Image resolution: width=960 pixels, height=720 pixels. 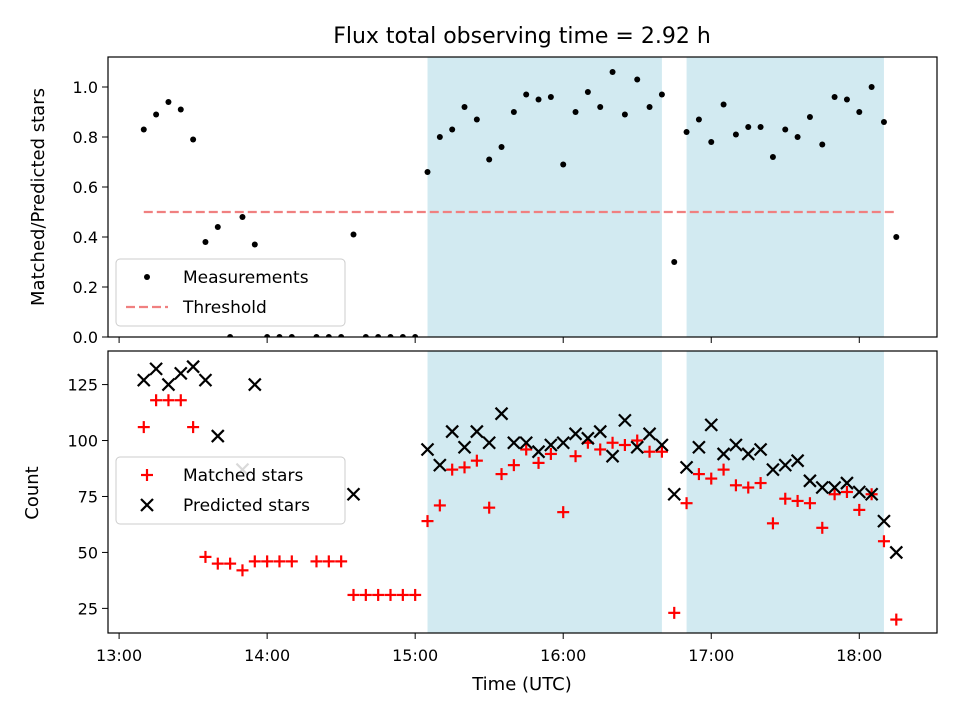 I want to click on legend-ratio: Measurements Threshold, so click(x=230, y=292).